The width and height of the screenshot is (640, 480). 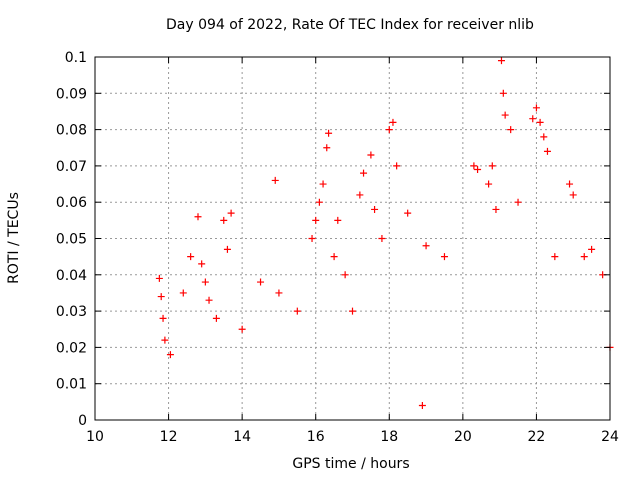 What do you see at coordinates (76, 58) in the screenshot?
I see `y-tick-label: 0.1` at bounding box center [76, 58].